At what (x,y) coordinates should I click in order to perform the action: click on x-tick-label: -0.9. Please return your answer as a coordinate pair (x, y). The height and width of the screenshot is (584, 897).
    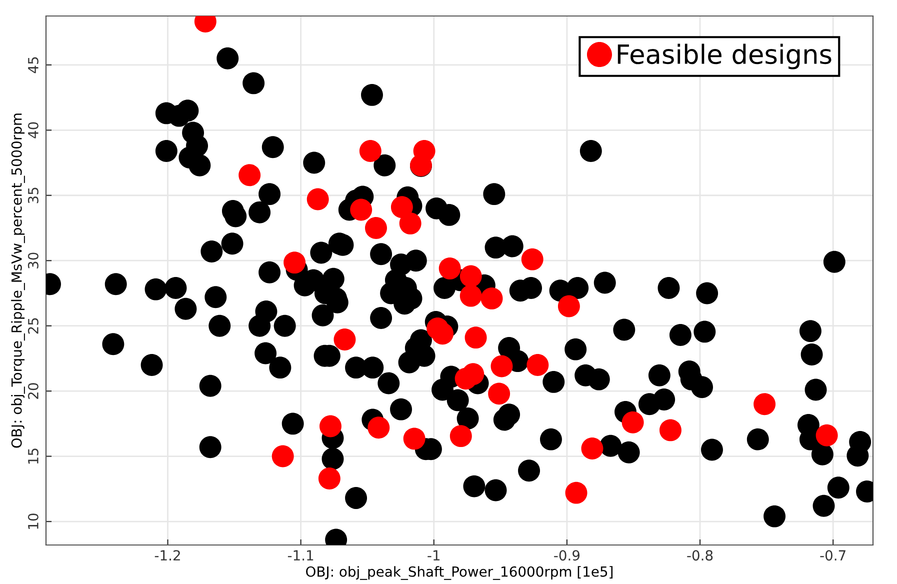
    Looking at the image, I should click on (567, 555).